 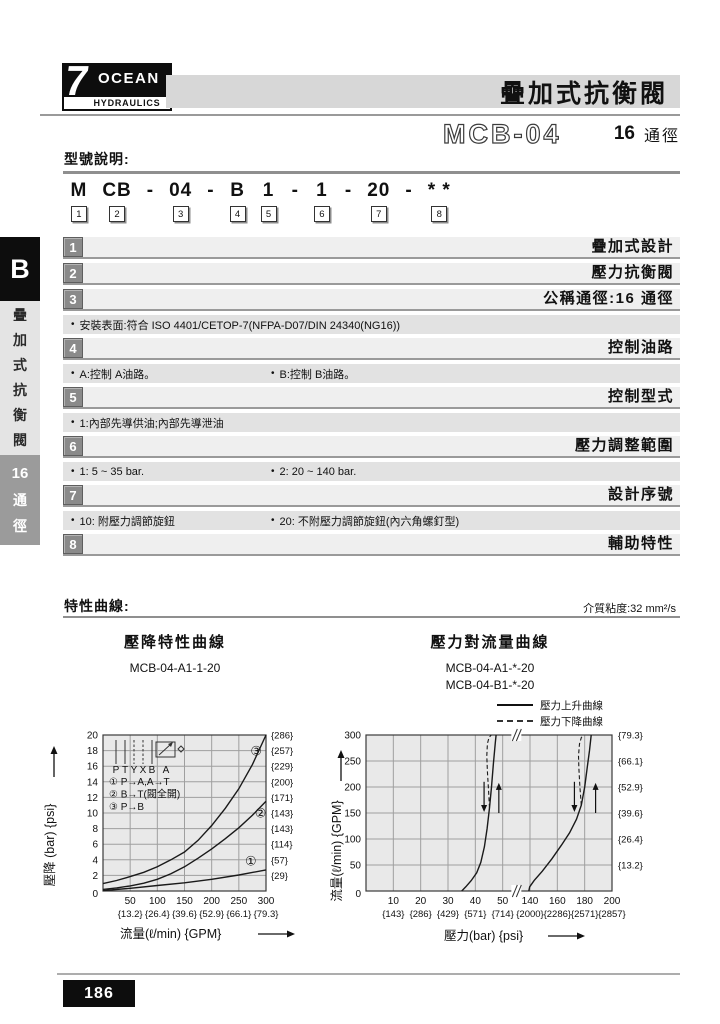 I want to click on y-tick-label: 200, so click(x=352, y=788).